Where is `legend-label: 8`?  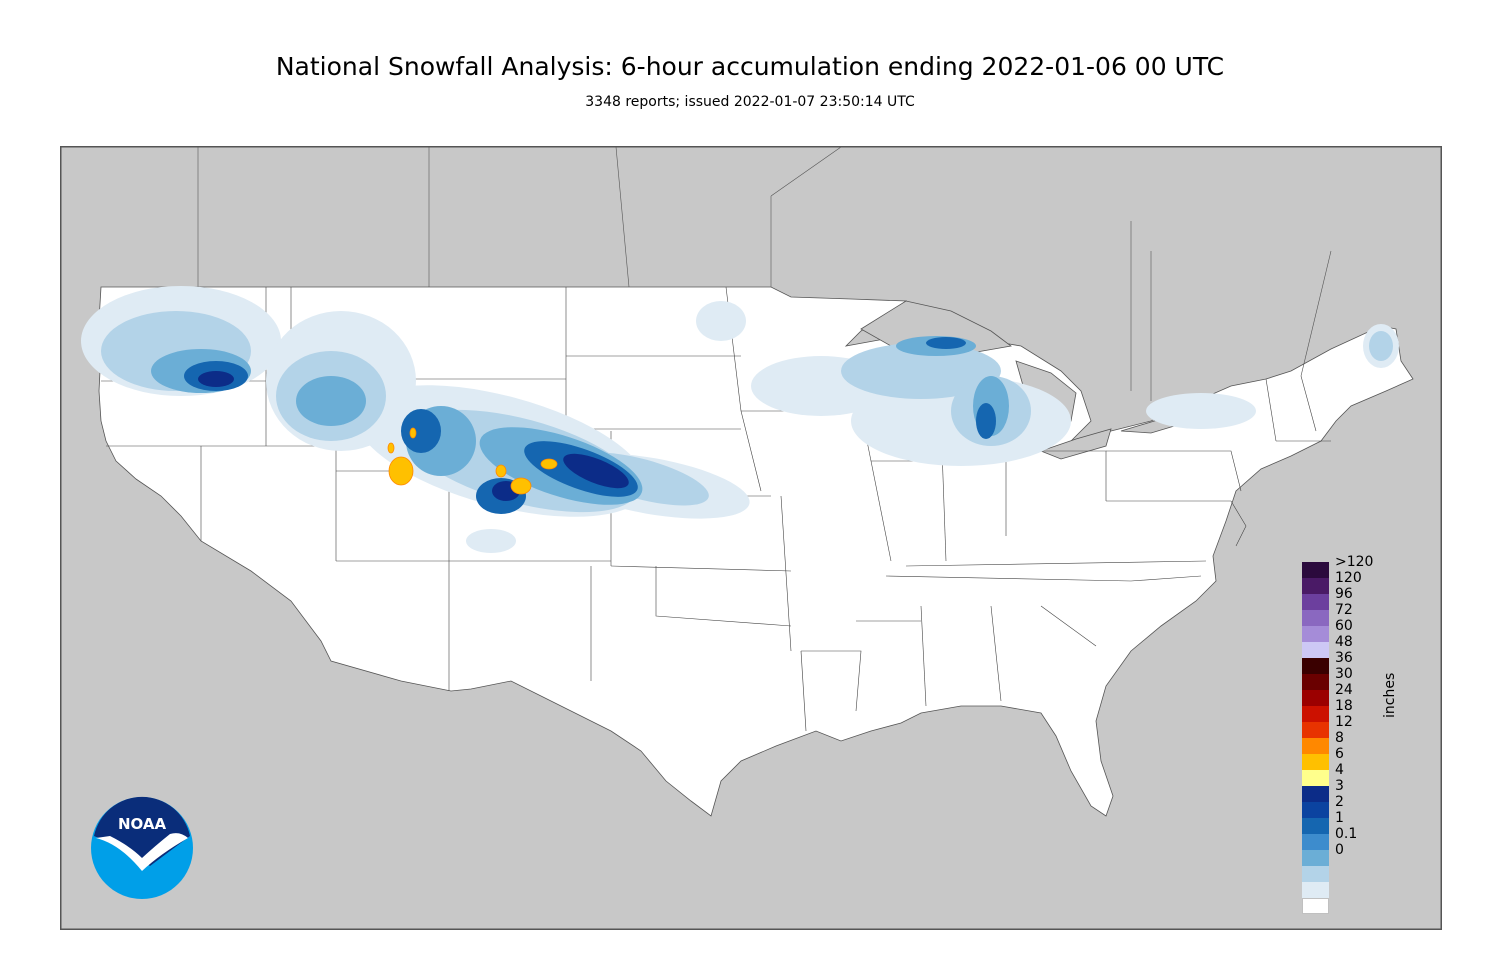
legend-label: 8 is located at coordinates (1339, 738).